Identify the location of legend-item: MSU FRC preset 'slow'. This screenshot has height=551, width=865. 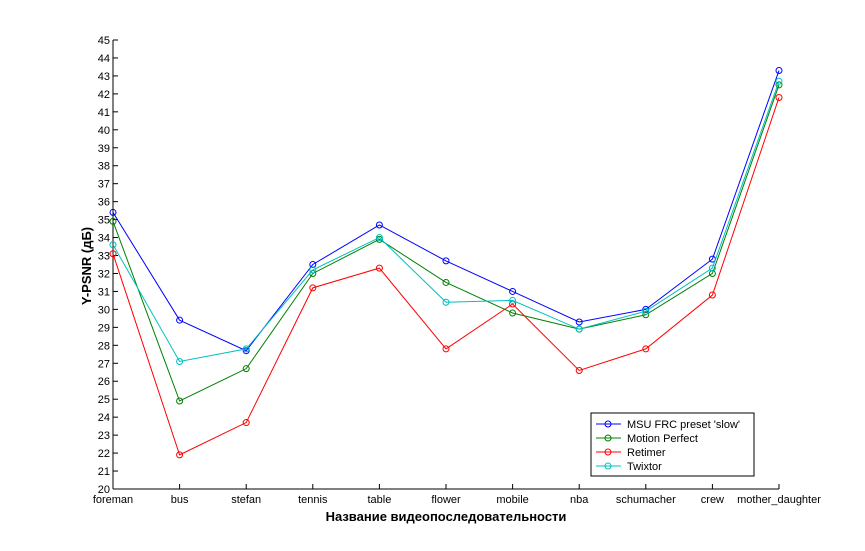
(668, 425).